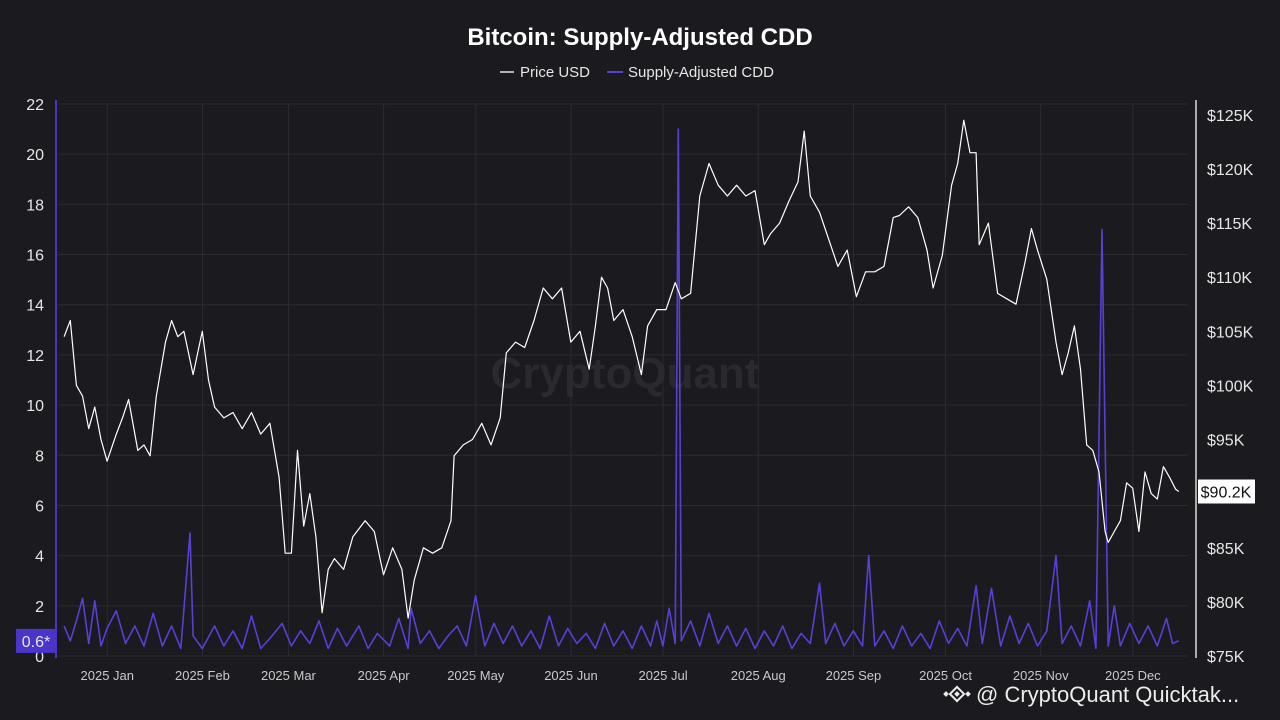  Describe the element at coordinates (39, 557) in the screenshot. I see `left-tick-label: 4` at that location.